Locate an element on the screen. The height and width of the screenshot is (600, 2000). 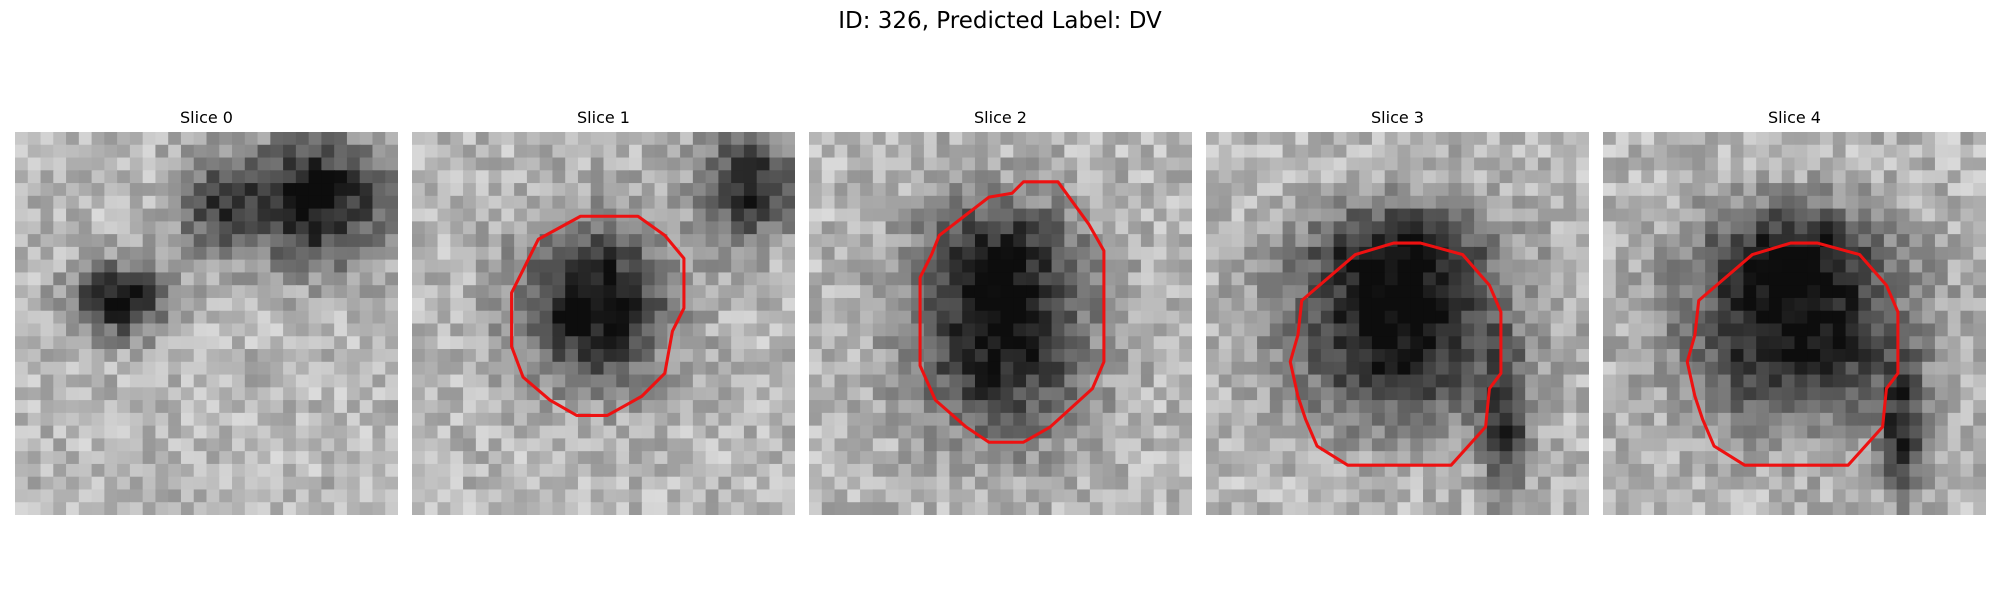
slice-panel-0: Slice 0 is located at coordinates (206, 313).